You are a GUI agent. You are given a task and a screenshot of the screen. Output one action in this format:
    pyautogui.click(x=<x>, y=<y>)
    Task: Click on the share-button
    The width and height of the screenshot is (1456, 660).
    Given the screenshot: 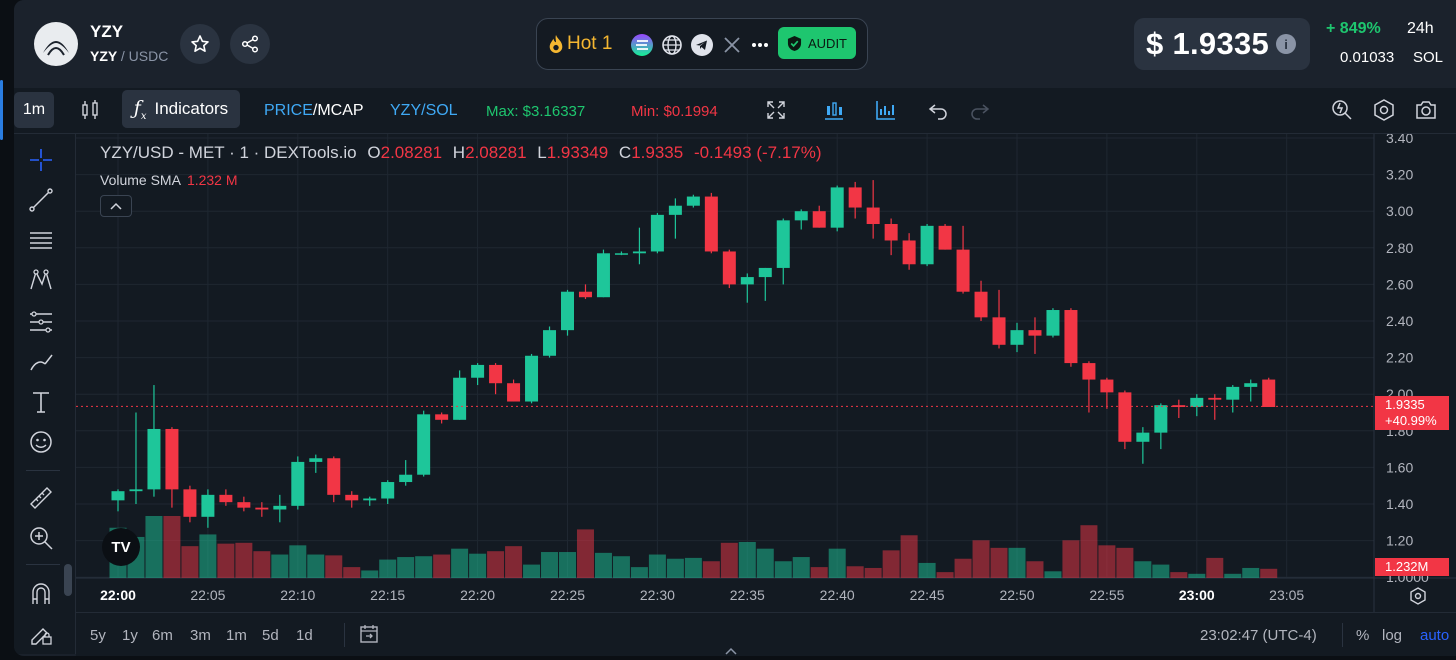 What is the action you would take?
    pyautogui.click(x=250, y=44)
    